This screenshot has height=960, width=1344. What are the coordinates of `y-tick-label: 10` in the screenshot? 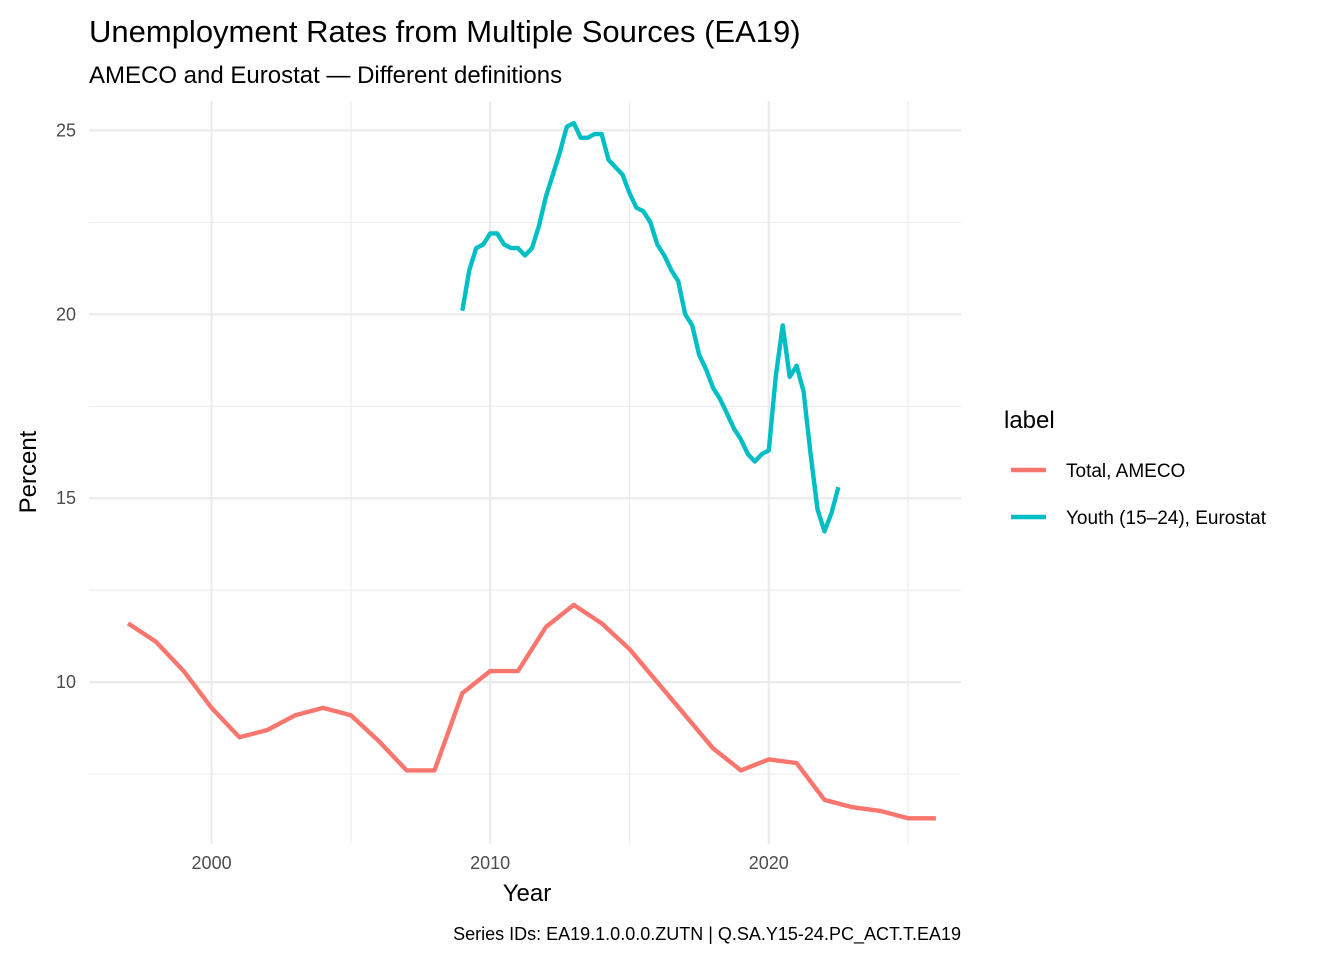 It's located at (66, 682).